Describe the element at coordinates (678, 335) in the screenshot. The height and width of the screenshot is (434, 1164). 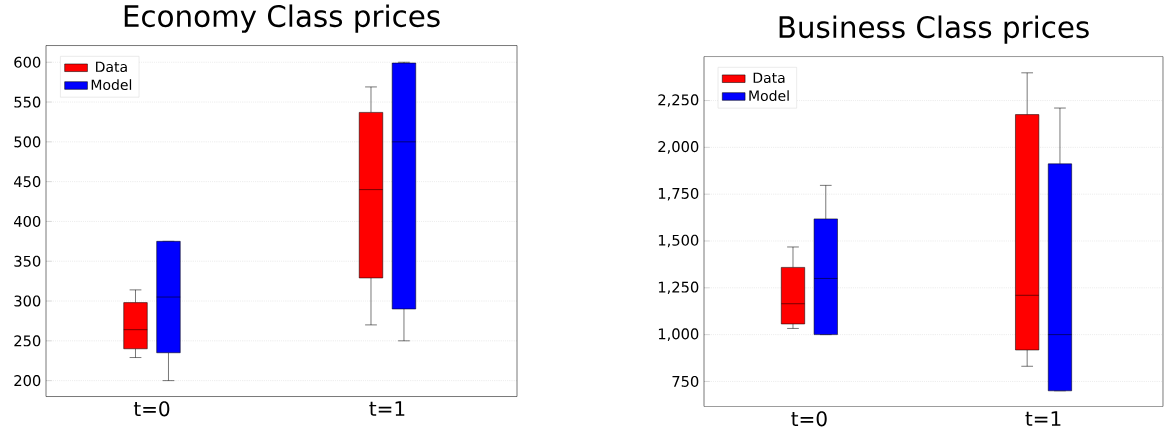
I see `y-tick-label: 1,000` at that location.